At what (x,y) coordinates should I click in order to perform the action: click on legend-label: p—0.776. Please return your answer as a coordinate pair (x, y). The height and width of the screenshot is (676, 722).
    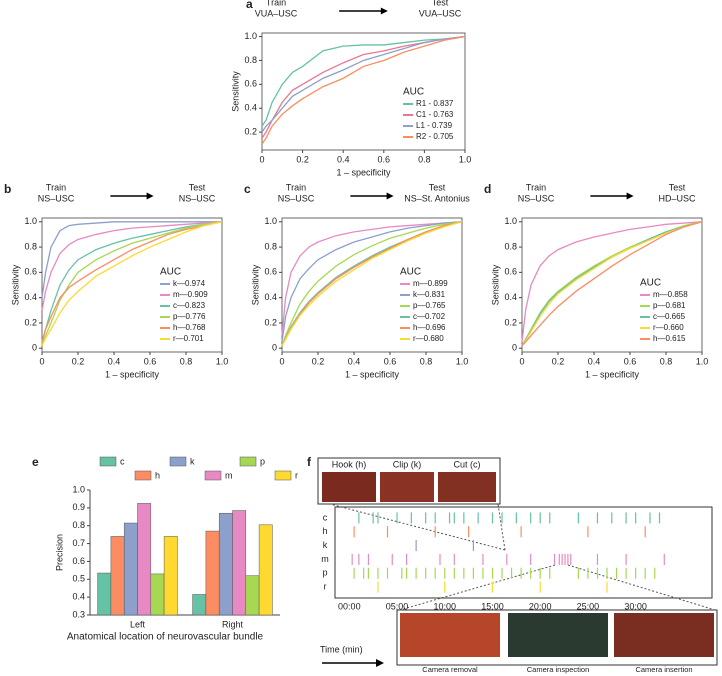
    Looking at the image, I should click on (189, 316).